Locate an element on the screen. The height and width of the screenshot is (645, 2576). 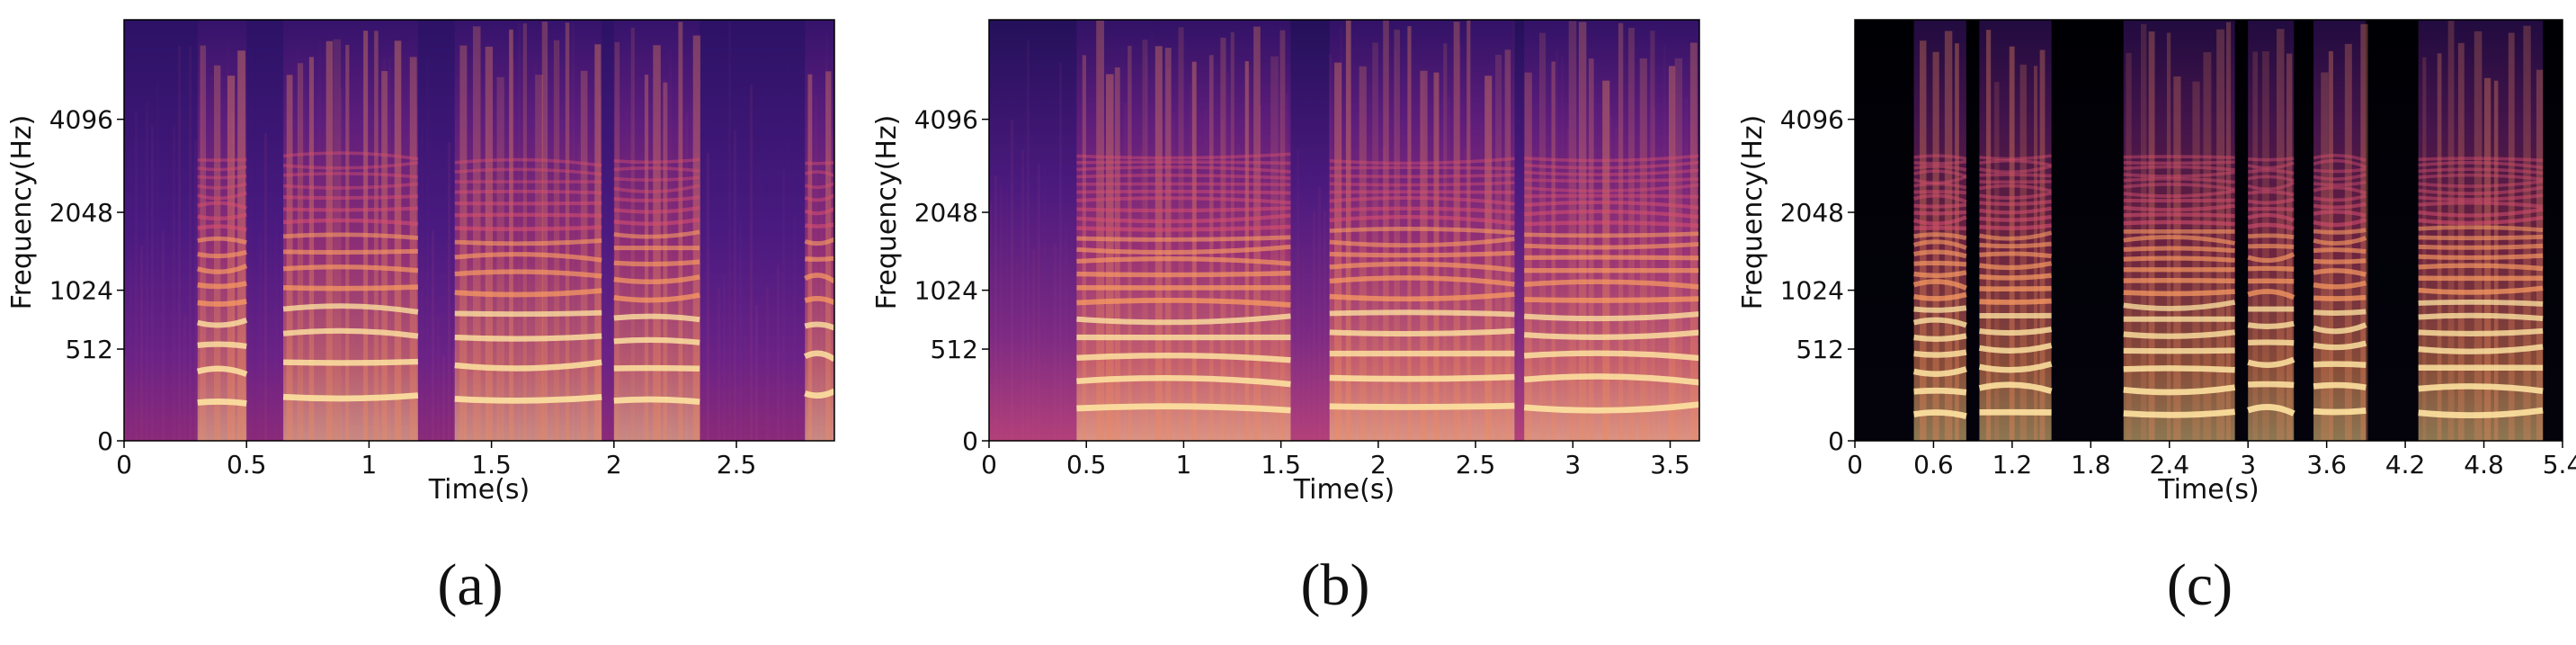
x-tick-label: 5.4 is located at coordinates (2560, 464).